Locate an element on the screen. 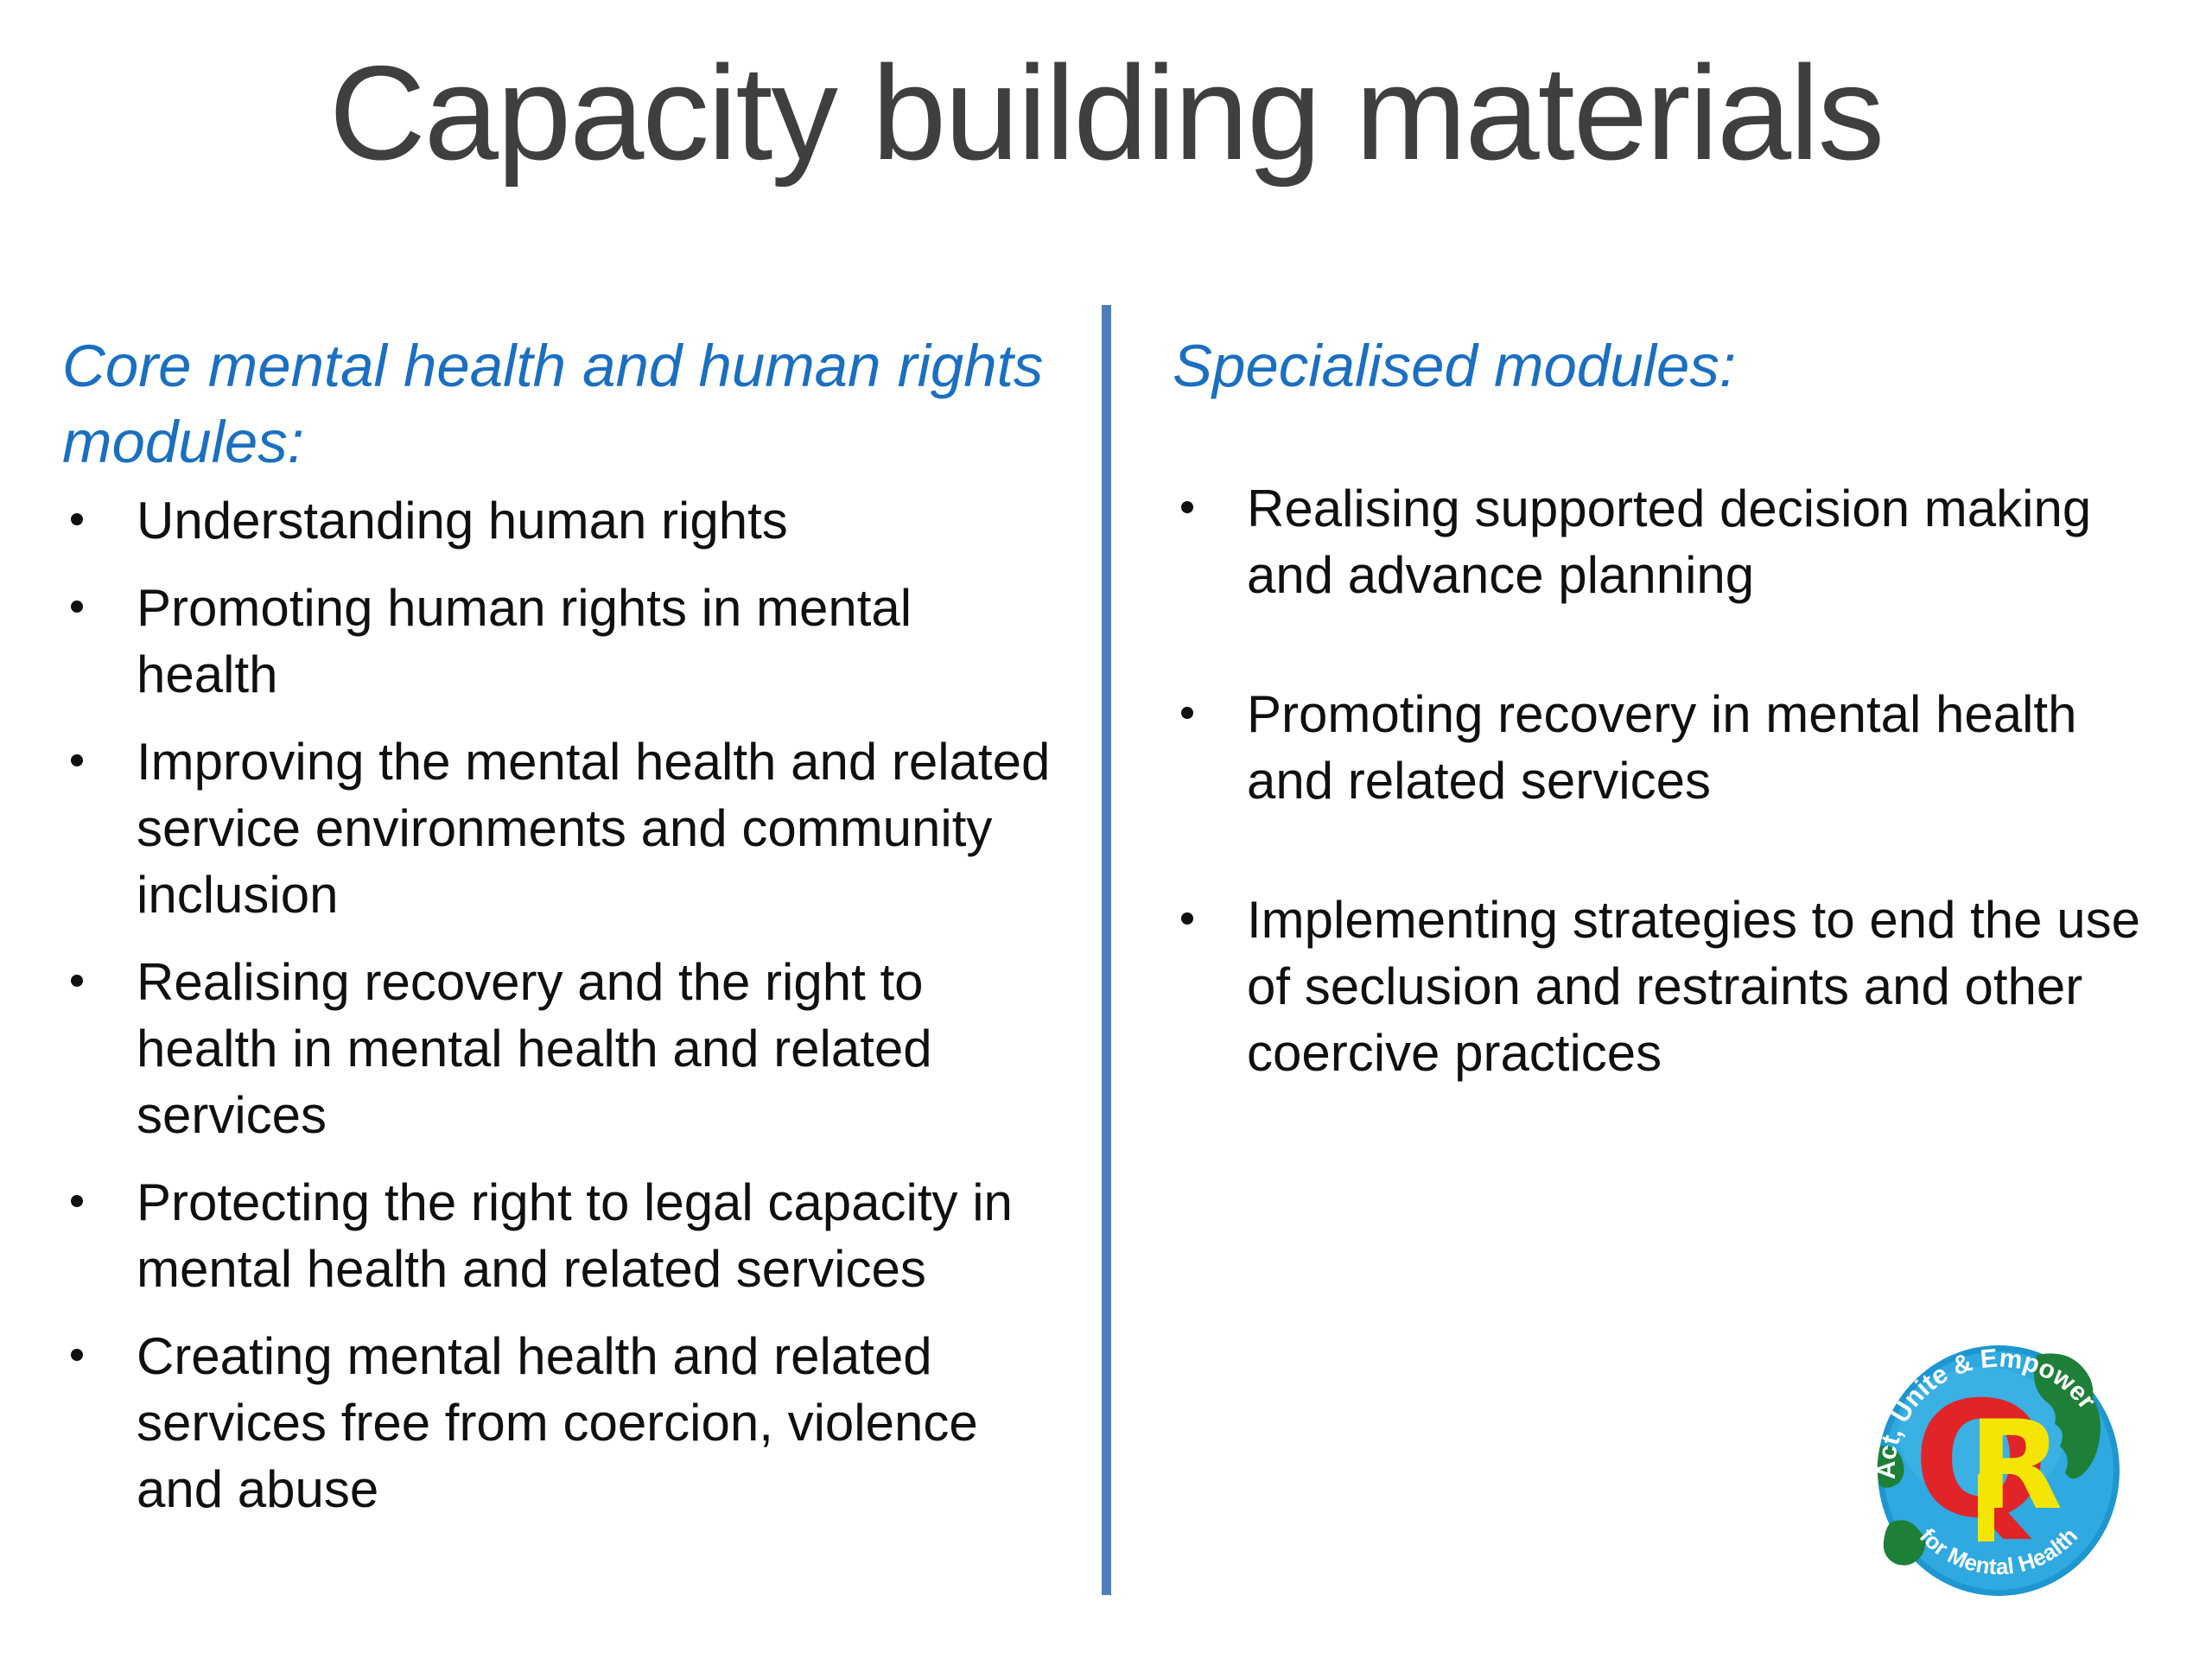 This screenshot has height=1659, width=2212. list-item: Promoting human rights in mental health is located at coordinates (567, 641).